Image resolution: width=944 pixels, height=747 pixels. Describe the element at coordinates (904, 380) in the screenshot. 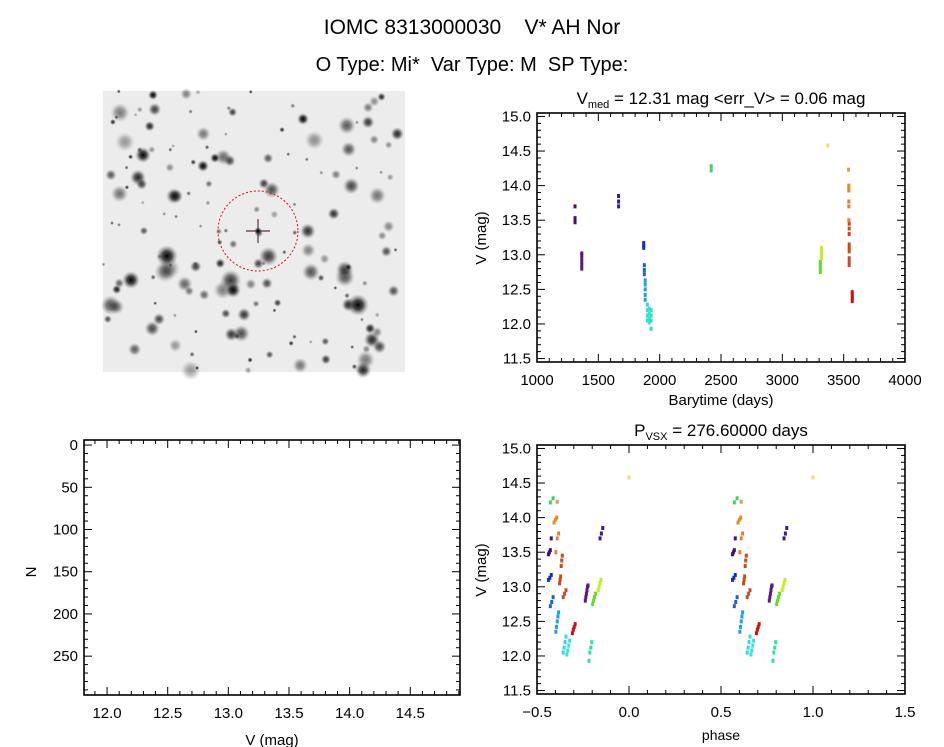

I see `x-tick-label: 4000` at that location.